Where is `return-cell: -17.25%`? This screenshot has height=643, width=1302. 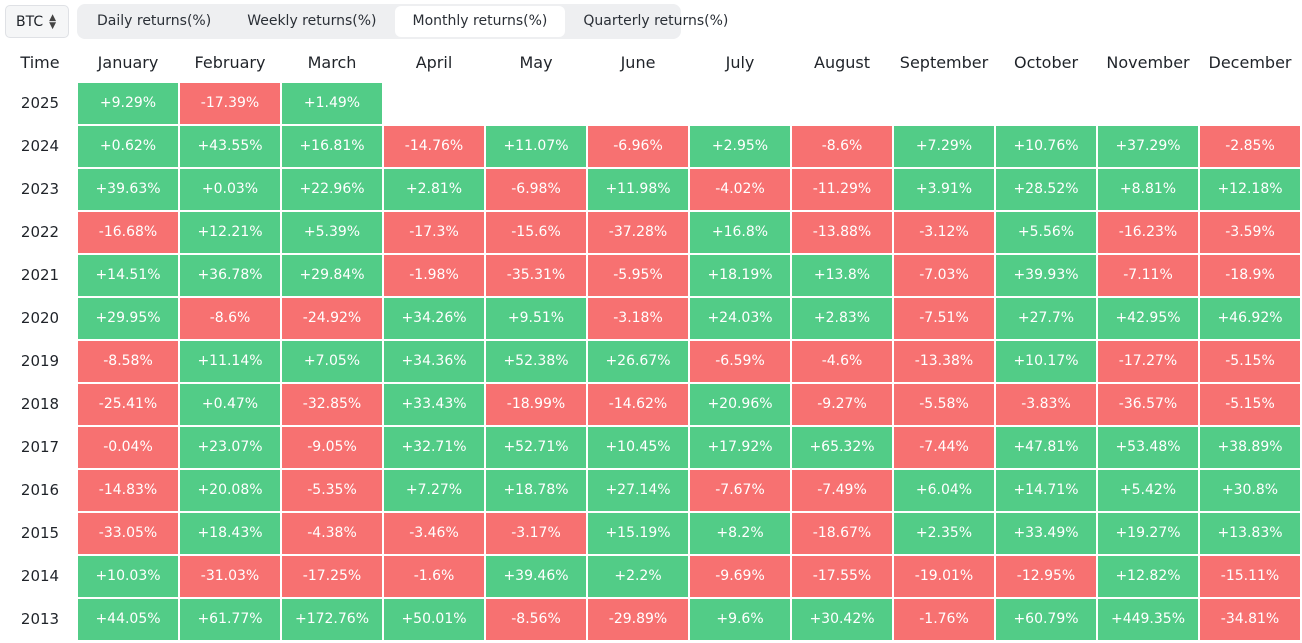
return-cell: -17.25% is located at coordinates (332, 576).